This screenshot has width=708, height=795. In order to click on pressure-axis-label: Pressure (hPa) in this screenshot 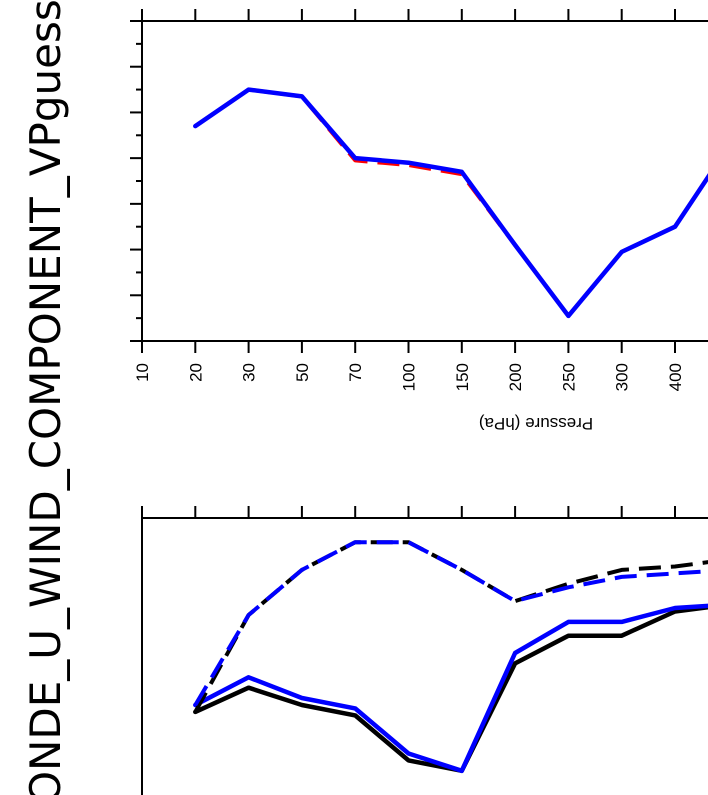, I will do `click(536, 423)`.